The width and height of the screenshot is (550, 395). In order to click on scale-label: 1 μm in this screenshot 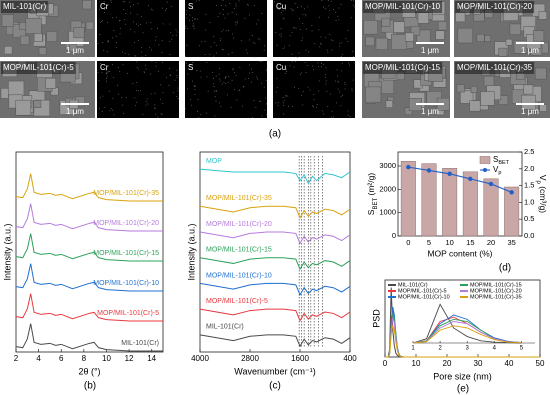, I will do `click(75, 111)`.